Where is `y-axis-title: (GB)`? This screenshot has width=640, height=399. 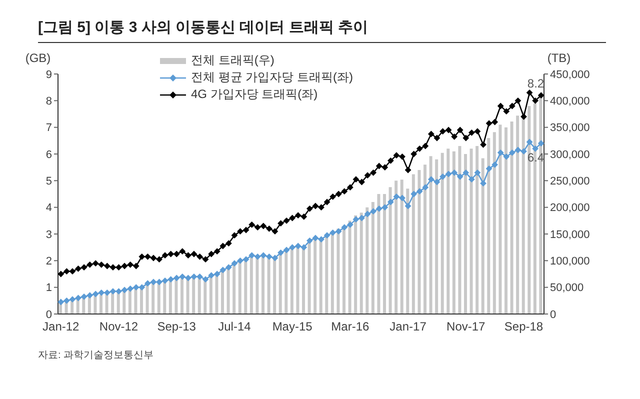 y-axis-title: (GB) is located at coordinates (38, 58).